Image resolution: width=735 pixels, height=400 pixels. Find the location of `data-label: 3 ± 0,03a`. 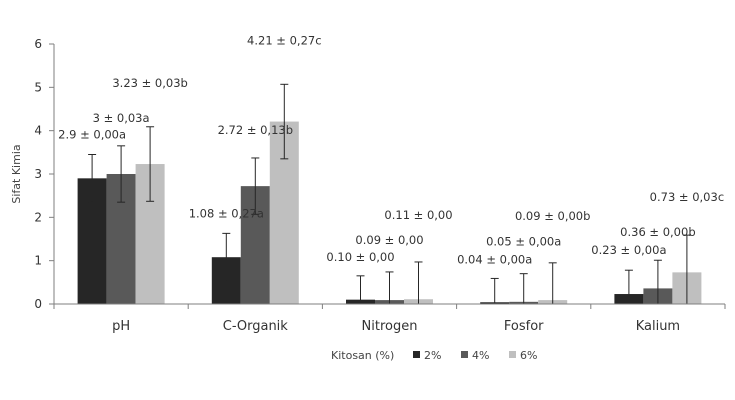

data-label: 3 ± 0,03a is located at coordinates (121, 118).